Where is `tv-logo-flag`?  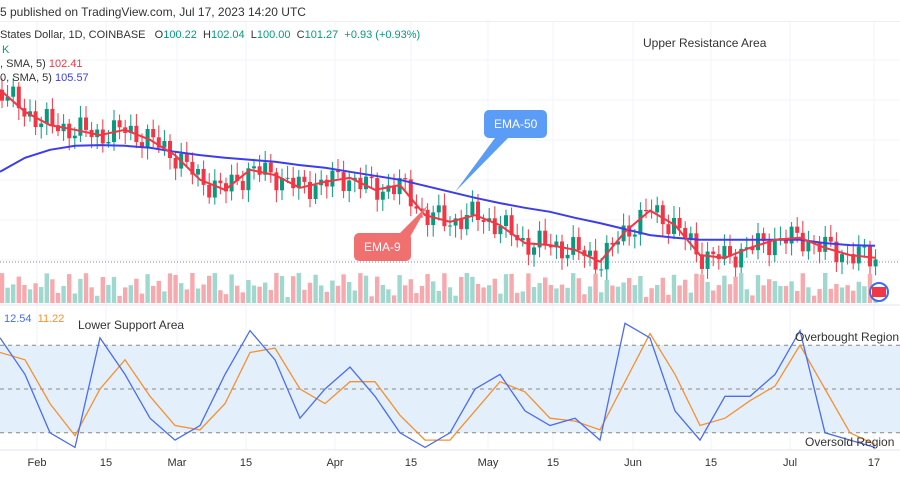
tv-logo-flag is located at coordinates (879, 292).